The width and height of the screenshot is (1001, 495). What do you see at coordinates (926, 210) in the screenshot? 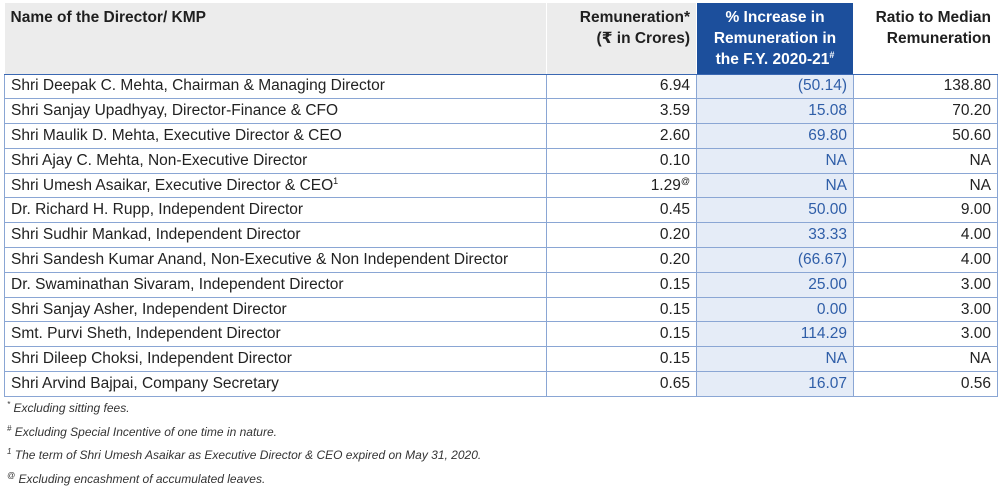
I see `ratio-cell: 9.00` at bounding box center [926, 210].